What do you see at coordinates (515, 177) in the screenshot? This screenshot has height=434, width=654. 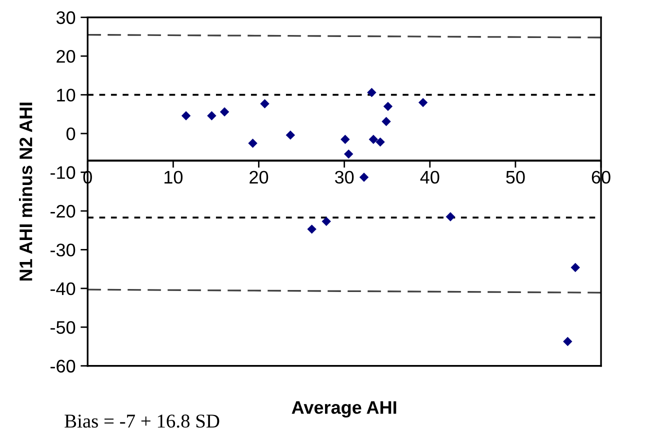 I see `x-tick-label: 50` at bounding box center [515, 177].